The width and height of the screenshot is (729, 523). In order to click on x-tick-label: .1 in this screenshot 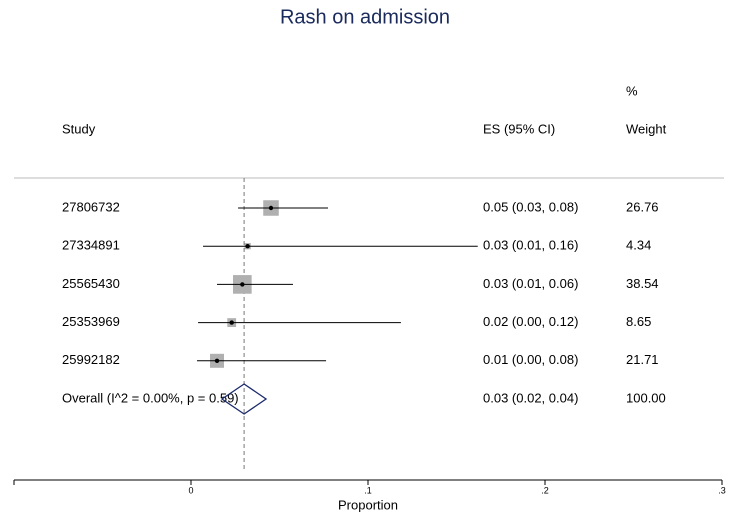, I will do `click(368, 490)`.